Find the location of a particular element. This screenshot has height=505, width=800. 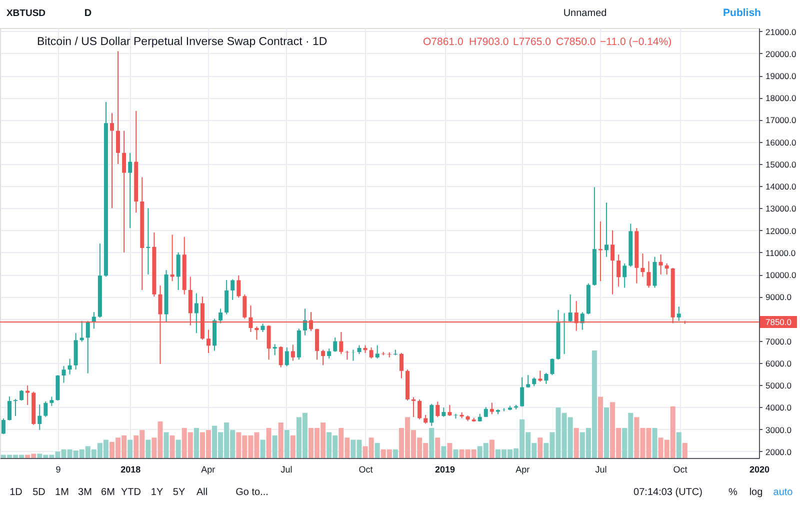

text: Bitcoin / US Dollar Perpetual Inverse Swap Contract · 1D is located at coordinates (182, 42).